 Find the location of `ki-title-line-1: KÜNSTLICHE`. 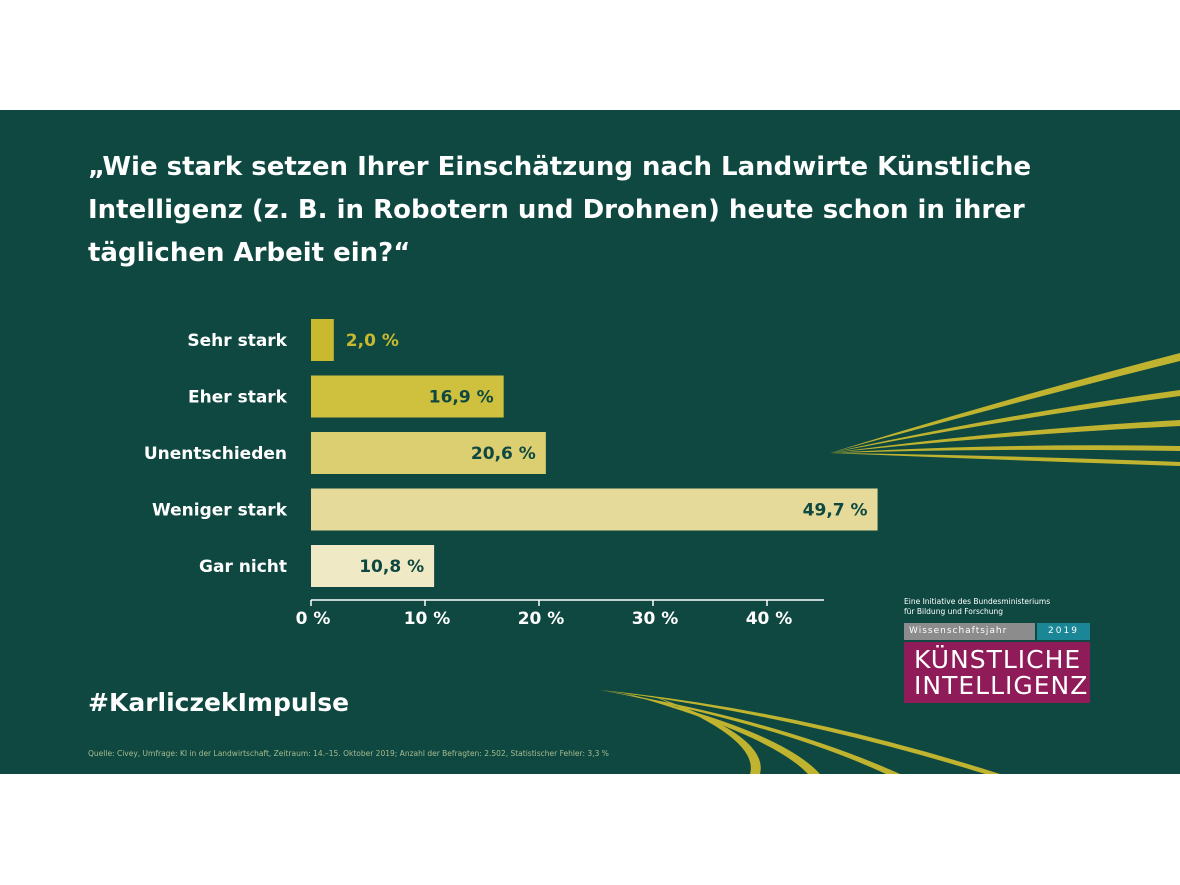

ki-title-line-1: KÜNSTLICHE is located at coordinates (998, 659).